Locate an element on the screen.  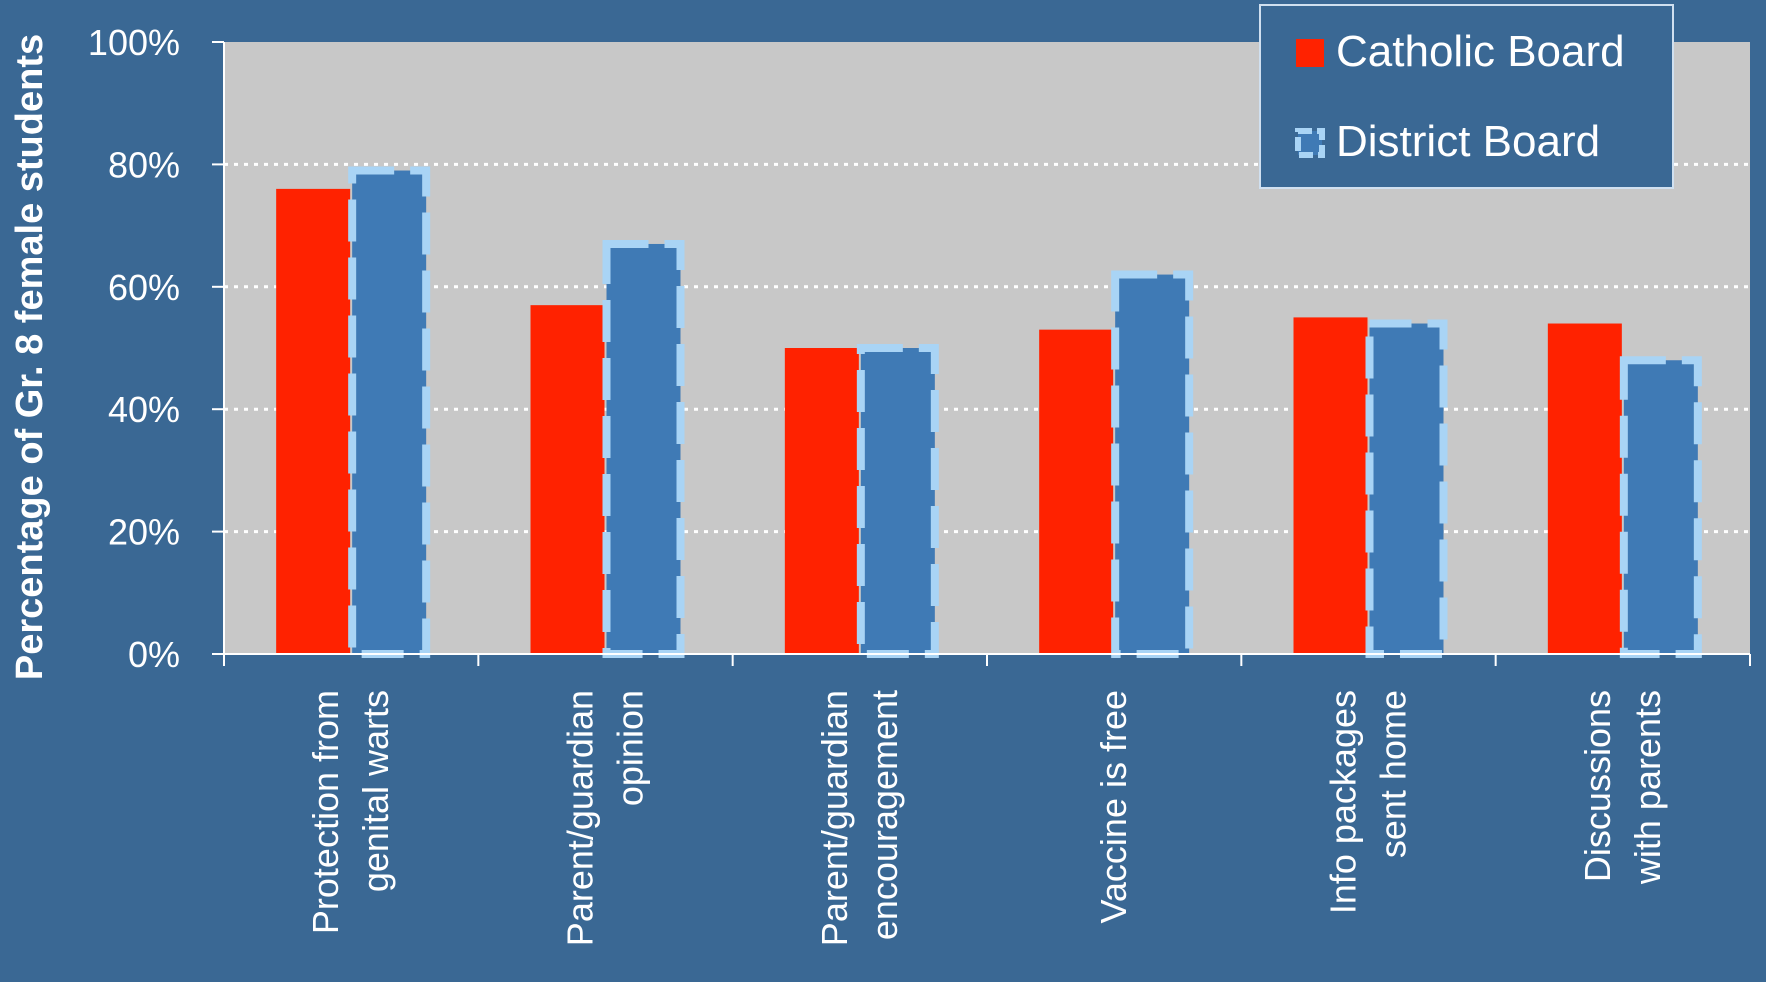
y-tick-label: 0% is located at coordinates (154, 654).